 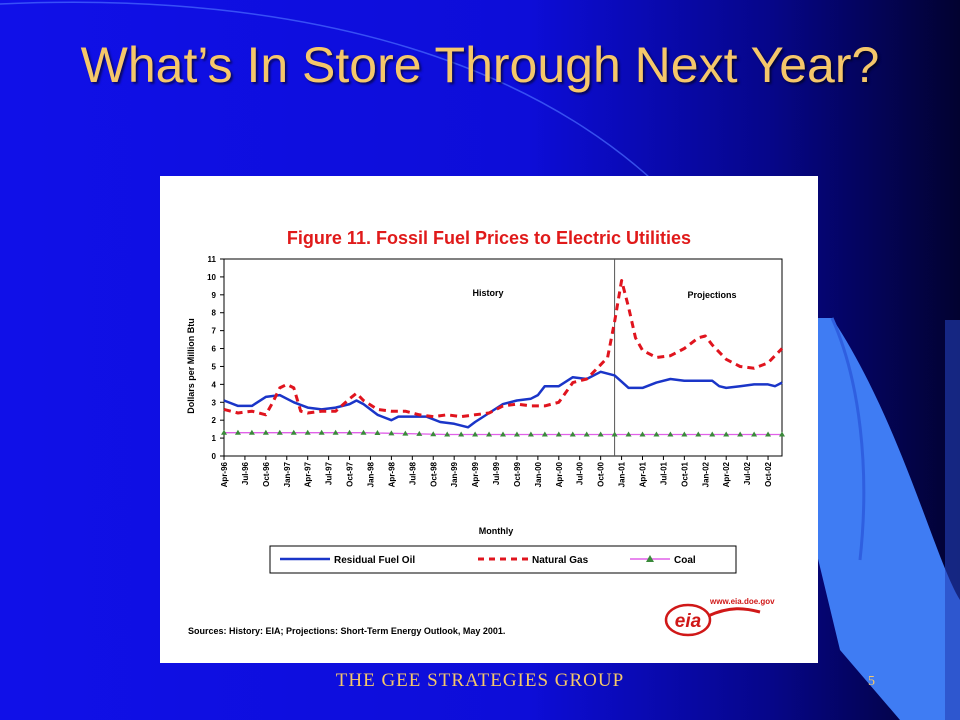 What do you see at coordinates (214, 384) in the screenshot?
I see `y-tick-label: 4` at bounding box center [214, 384].